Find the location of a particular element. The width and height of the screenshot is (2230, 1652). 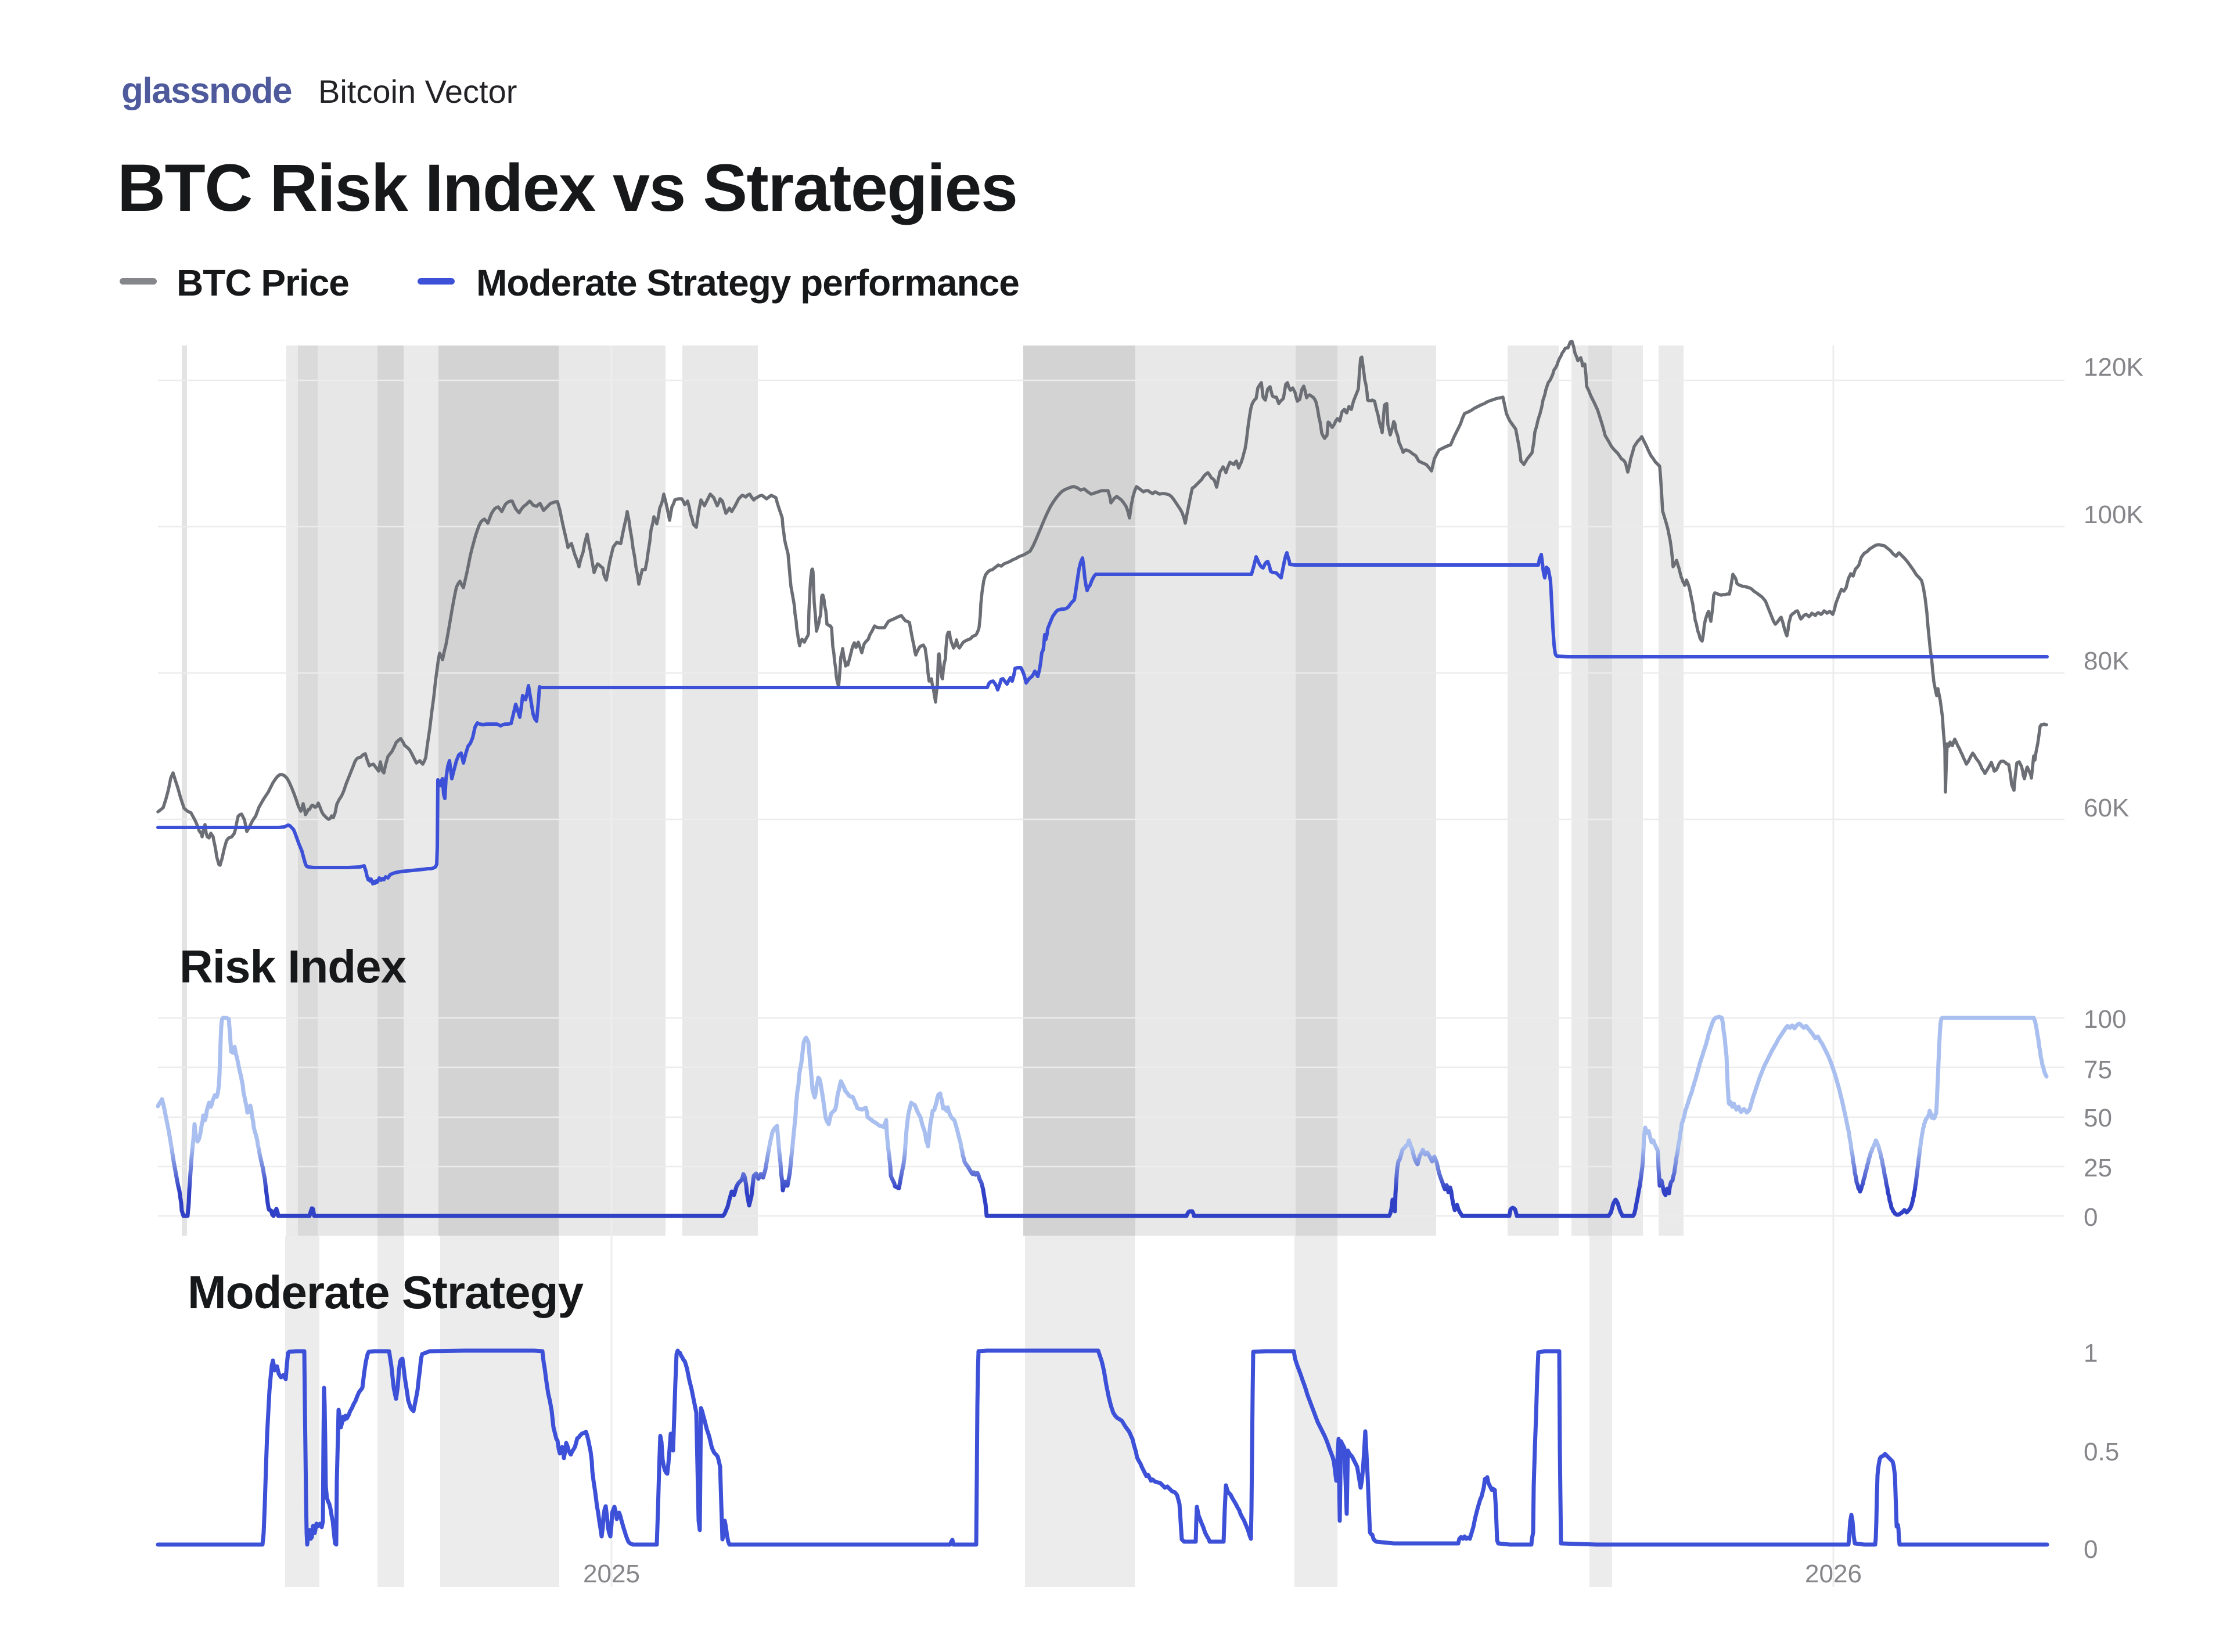

svg-text: 120K is located at coordinates (2113, 367).